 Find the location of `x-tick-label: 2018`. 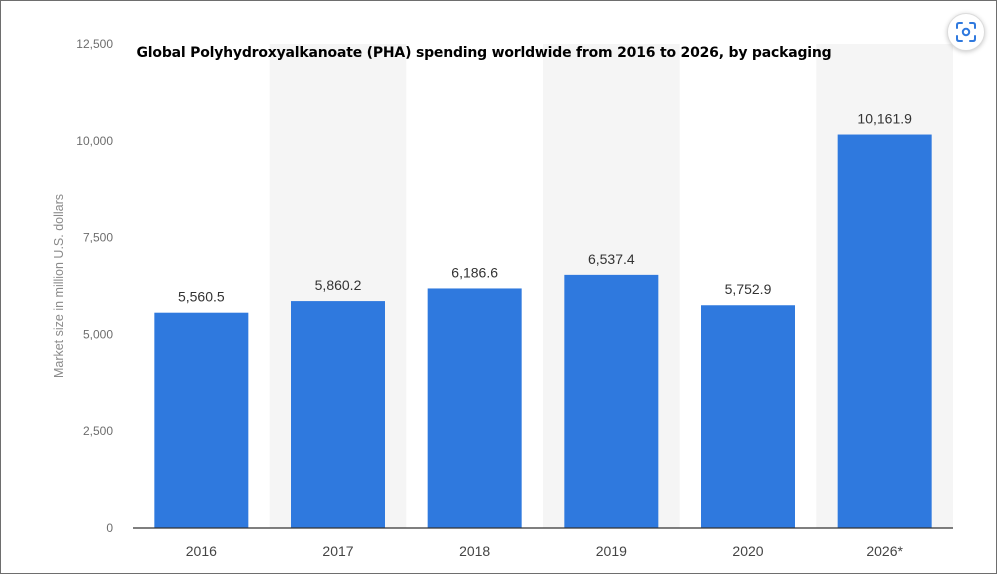

x-tick-label: 2018 is located at coordinates (474, 551).